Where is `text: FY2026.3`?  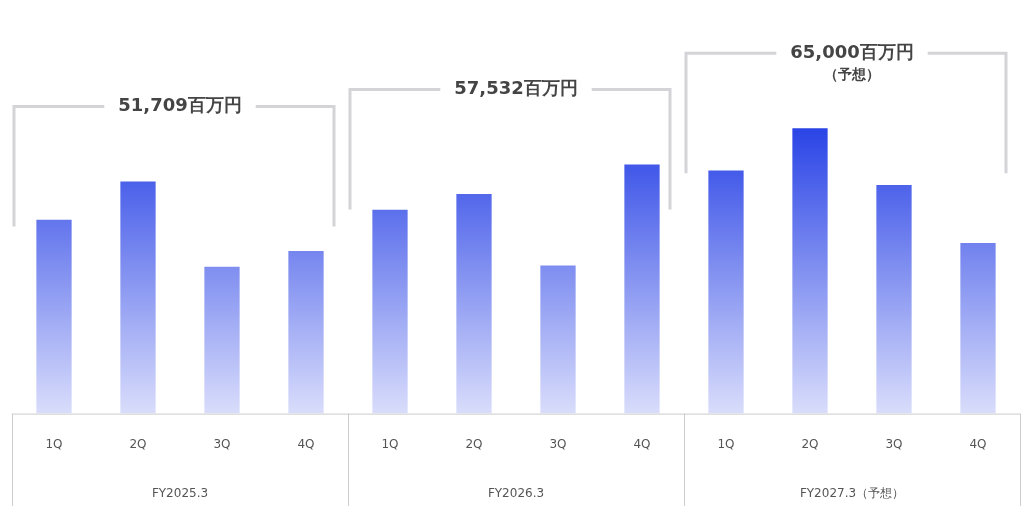 text: FY2026.3 is located at coordinates (516, 493).